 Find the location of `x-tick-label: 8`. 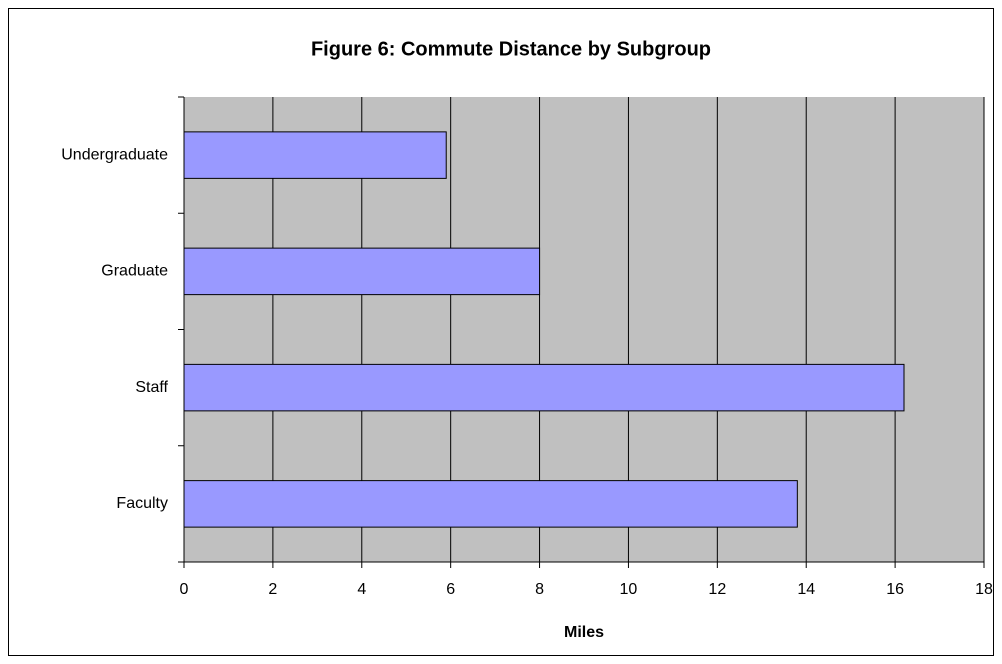

x-tick-label: 8 is located at coordinates (539, 589).